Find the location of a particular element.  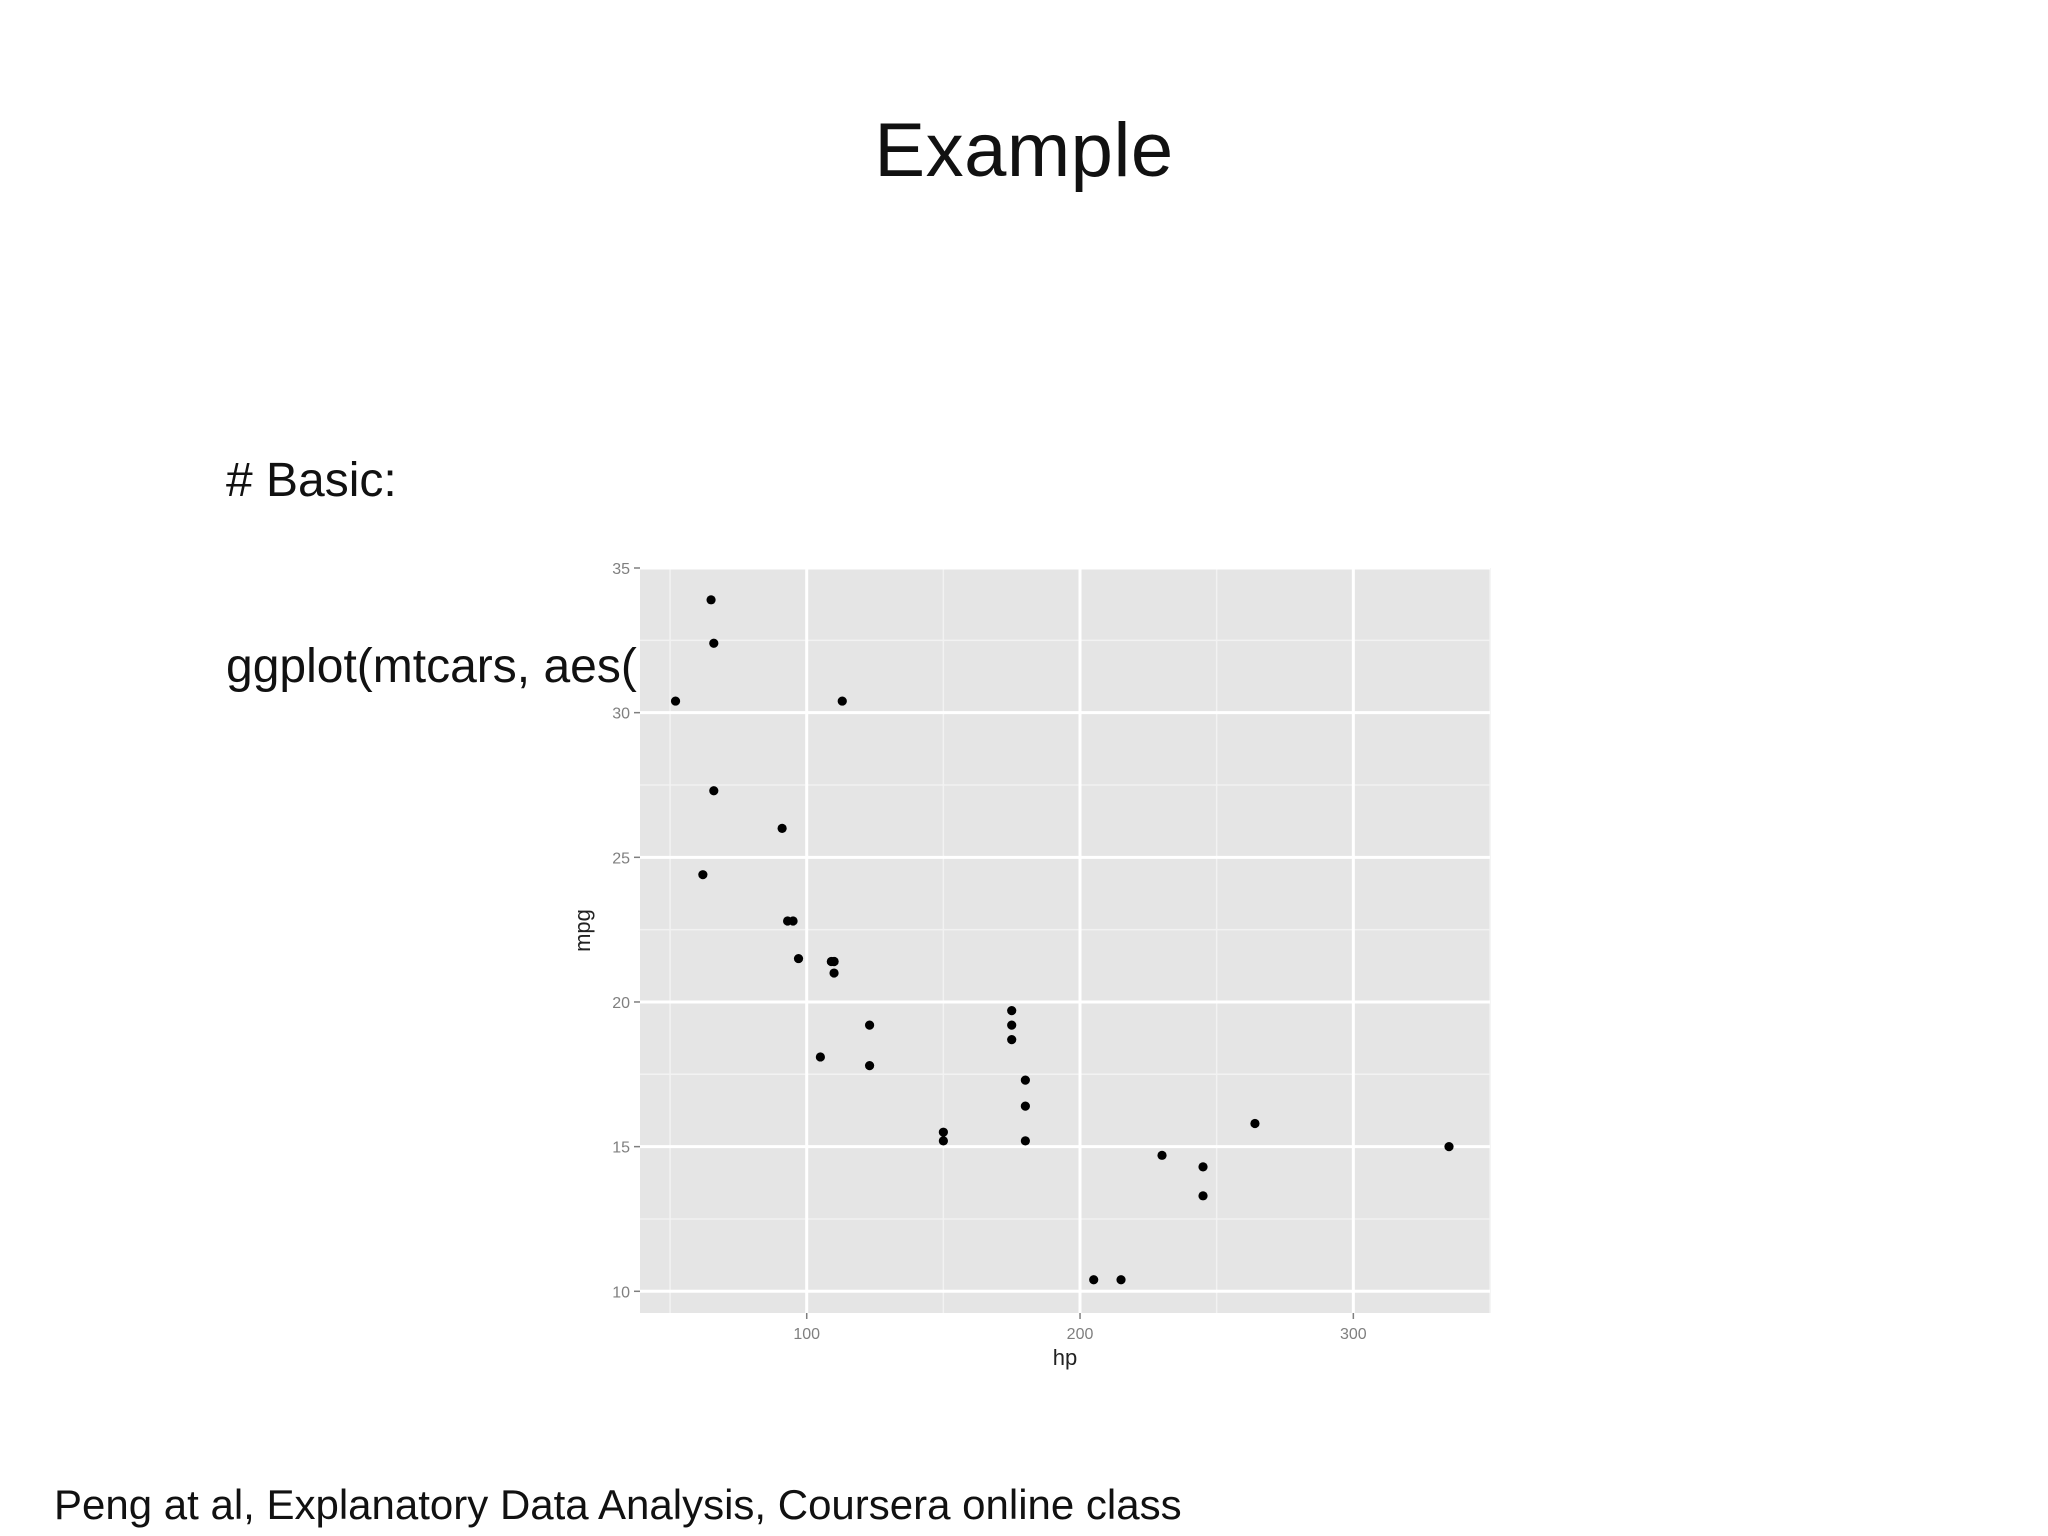

slide-title: Example is located at coordinates (1024, 150).